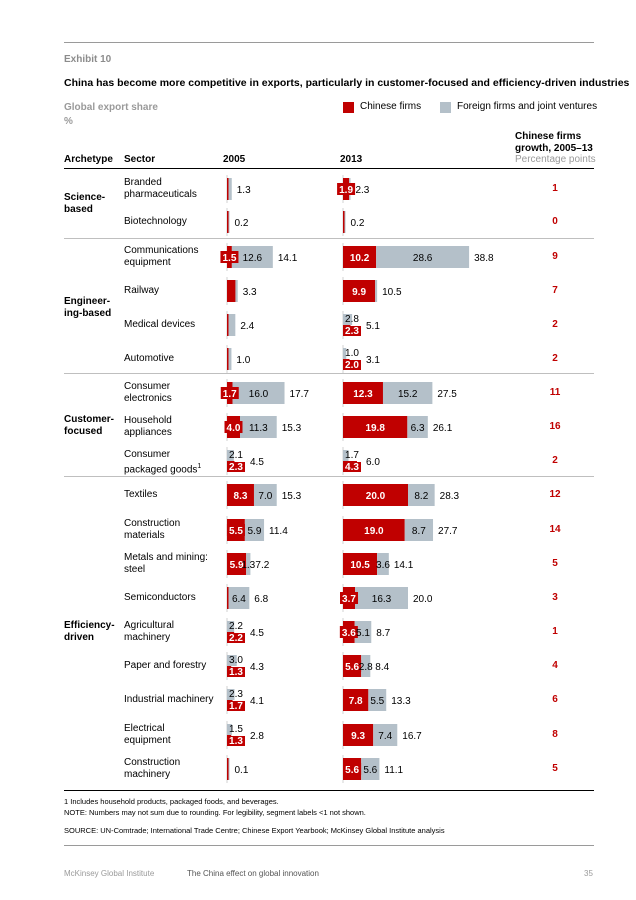 Image resolution: width=636 pixels, height=900 pixels. I want to click on bar-2005-total-label: 4.3, so click(257, 667).